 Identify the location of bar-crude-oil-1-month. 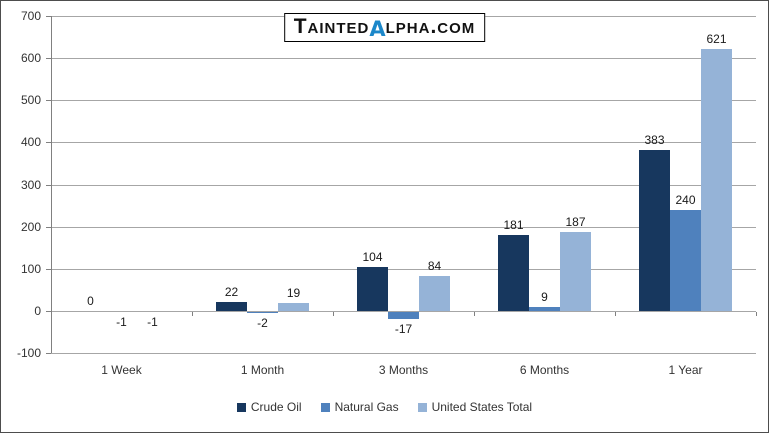
(231, 306).